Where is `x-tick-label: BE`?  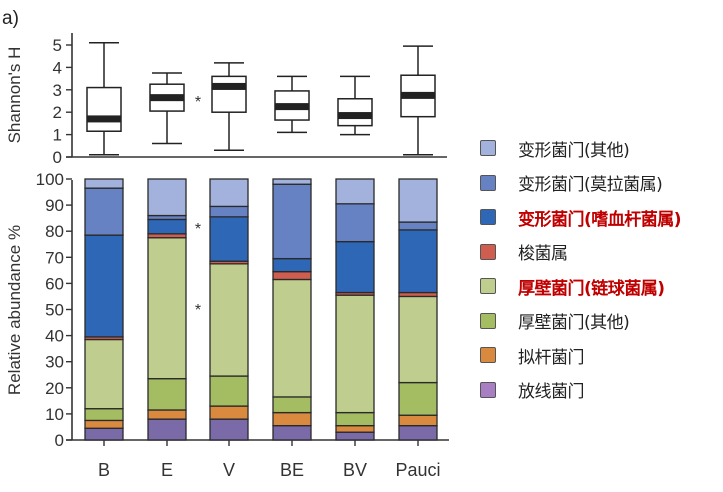 x-tick-label: BE is located at coordinates (292, 470).